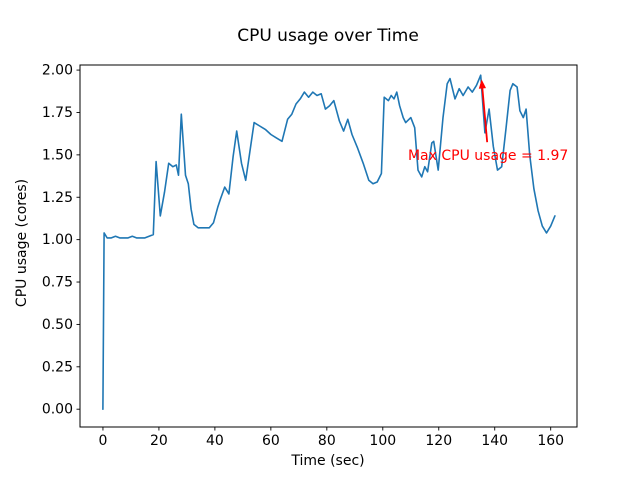 The width and height of the screenshot is (640, 484). I want to click on max-annotation-arrow, so click(483, 111).